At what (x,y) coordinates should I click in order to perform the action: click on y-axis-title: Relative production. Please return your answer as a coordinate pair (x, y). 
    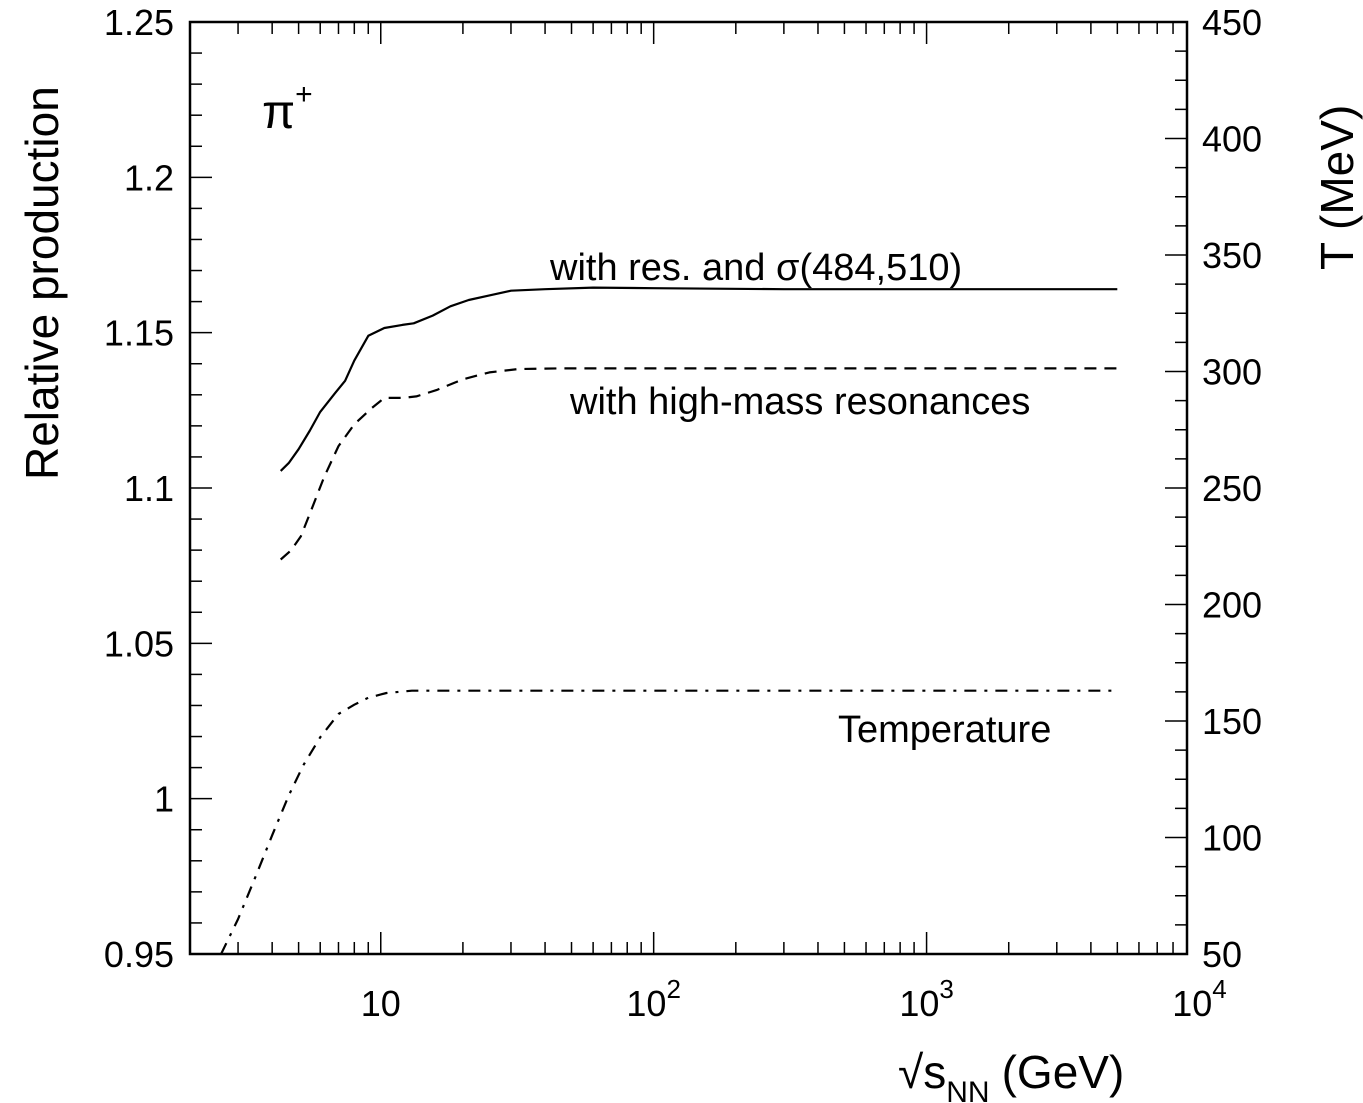
    Looking at the image, I should click on (42, 283).